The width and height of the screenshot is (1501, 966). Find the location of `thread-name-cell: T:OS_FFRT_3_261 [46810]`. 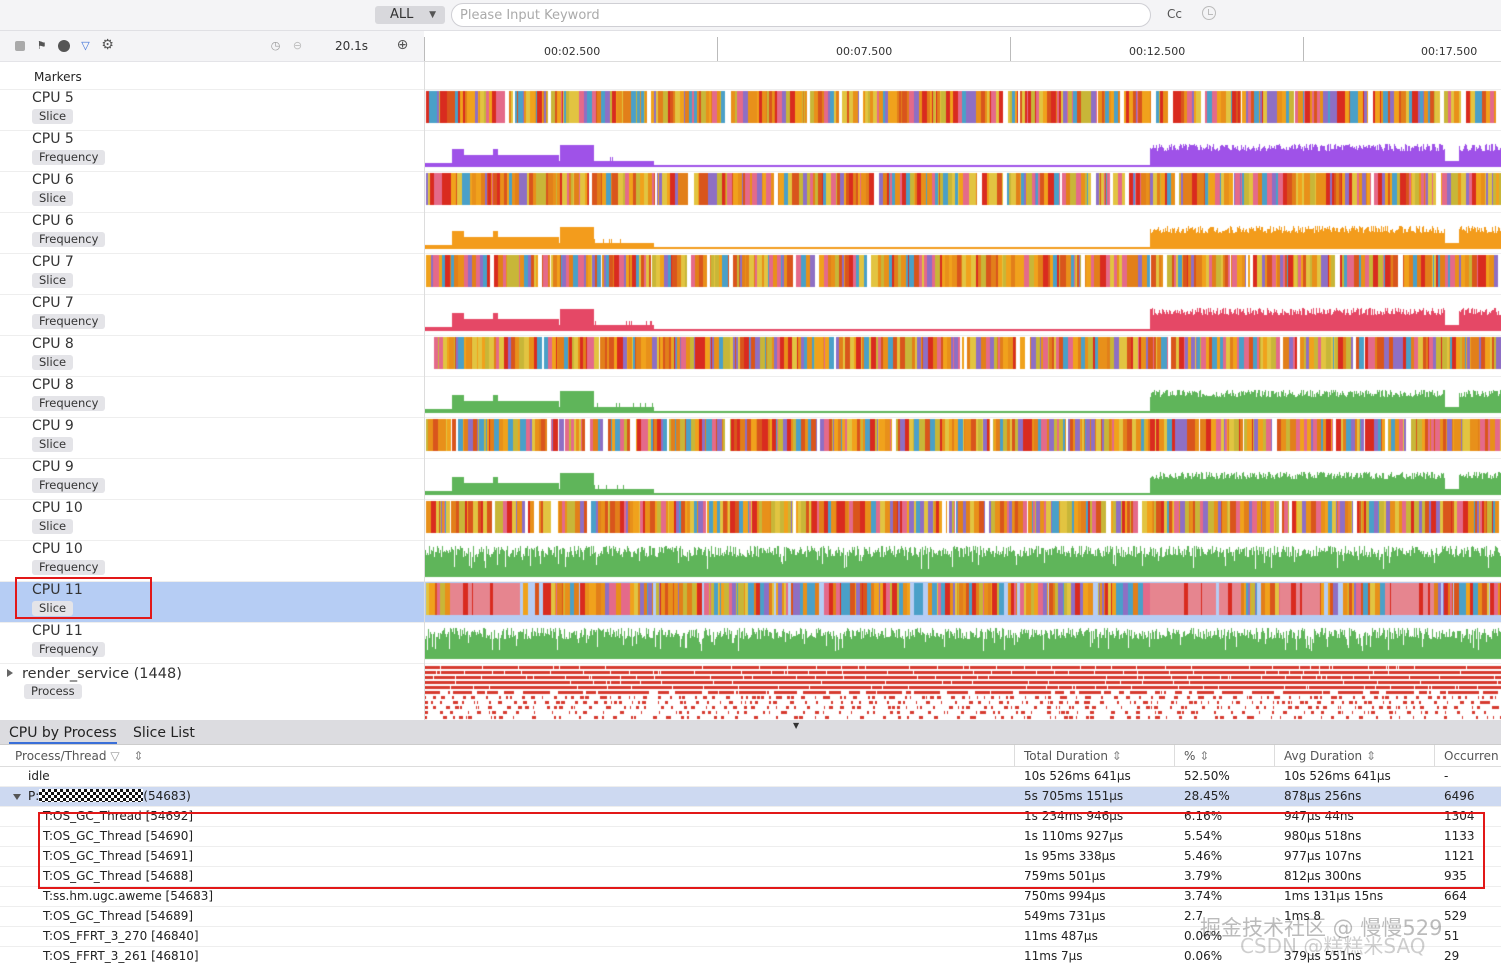

thread-name-cell: T:OS_FFRT_3_261 [46810] is located at coordinates (121, 956).